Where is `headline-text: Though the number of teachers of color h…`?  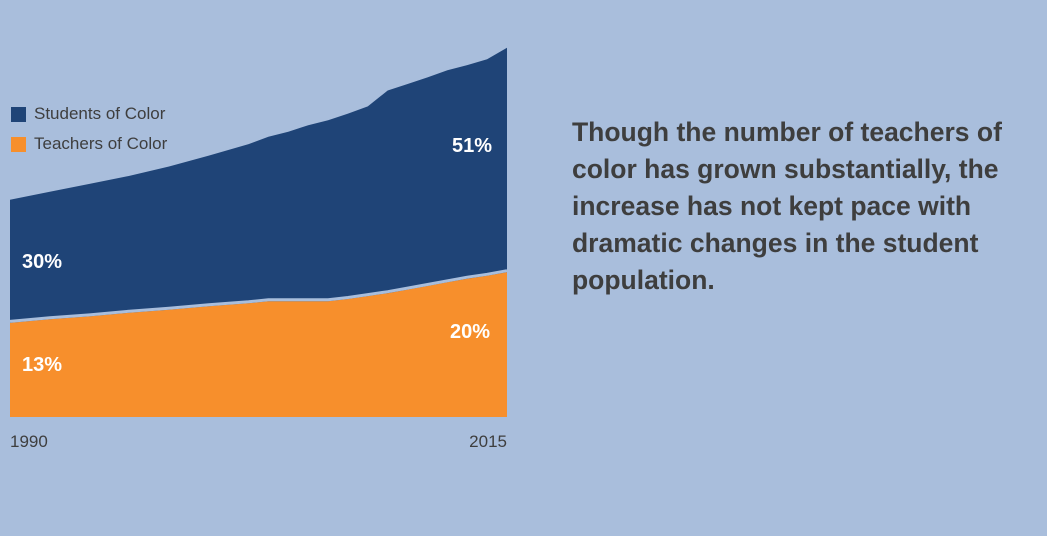 headline-text: Though the number of teachers of color h… is located at coordinates (787, 206).